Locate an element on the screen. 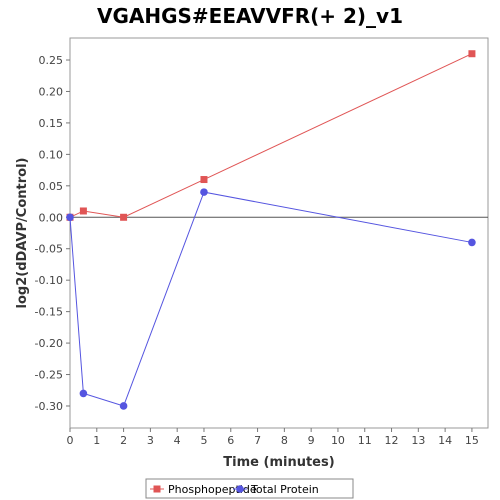 The image size is (500, 500). x-tick-label: 3 is located at coordinates (150, 440).